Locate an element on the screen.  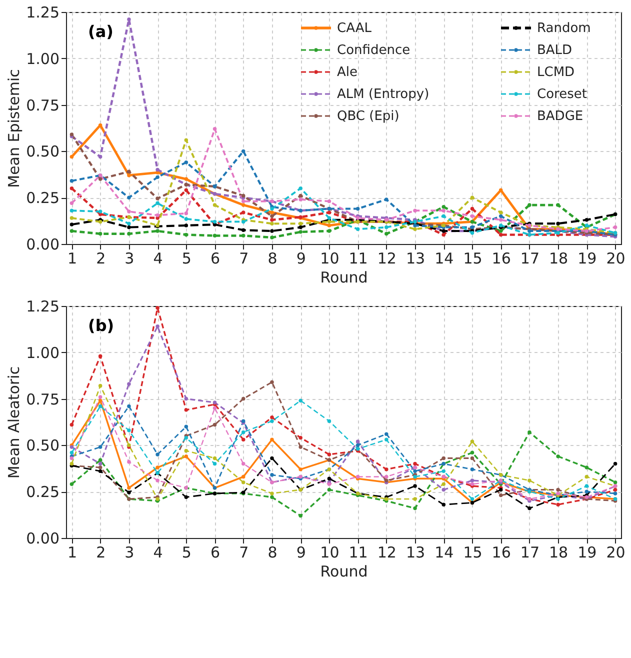
x-tick-label: 16 is located at coordinates (501, 259).